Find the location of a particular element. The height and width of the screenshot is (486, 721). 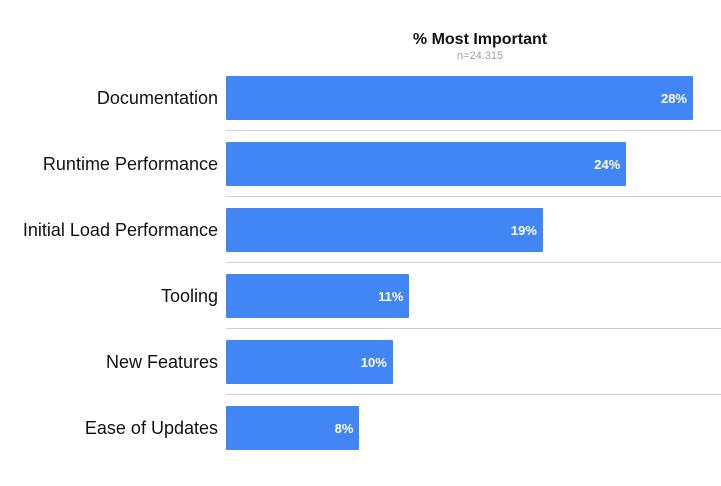

bar: 28% is located at coordinates (459, 98).